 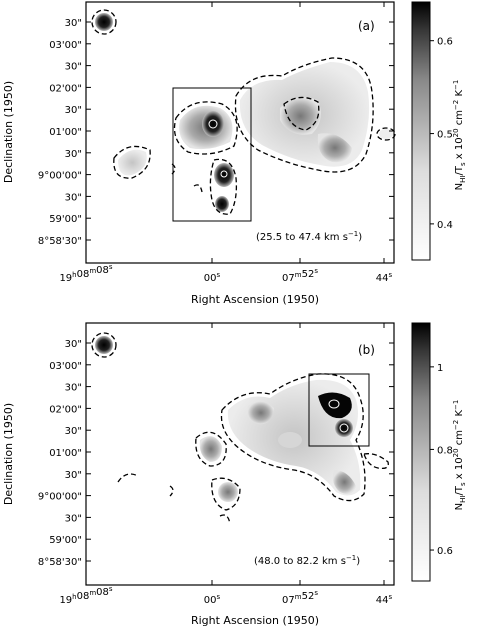 I want to click on colorbar-tick-label: 1, so click(x=440, y=368).